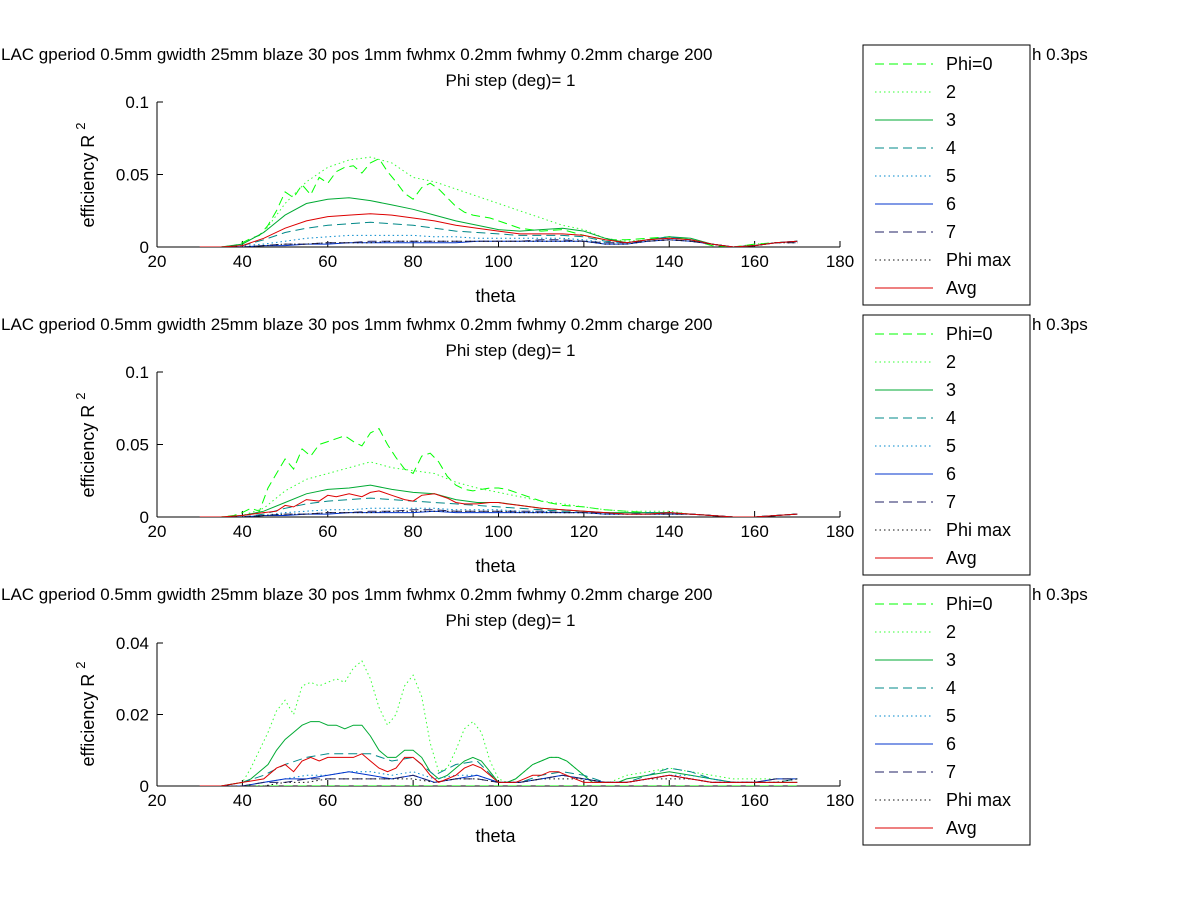 The width and height of the screenshot is (1200, 901). I want to click on y-tick-label: 0.04, so click(132, 643).